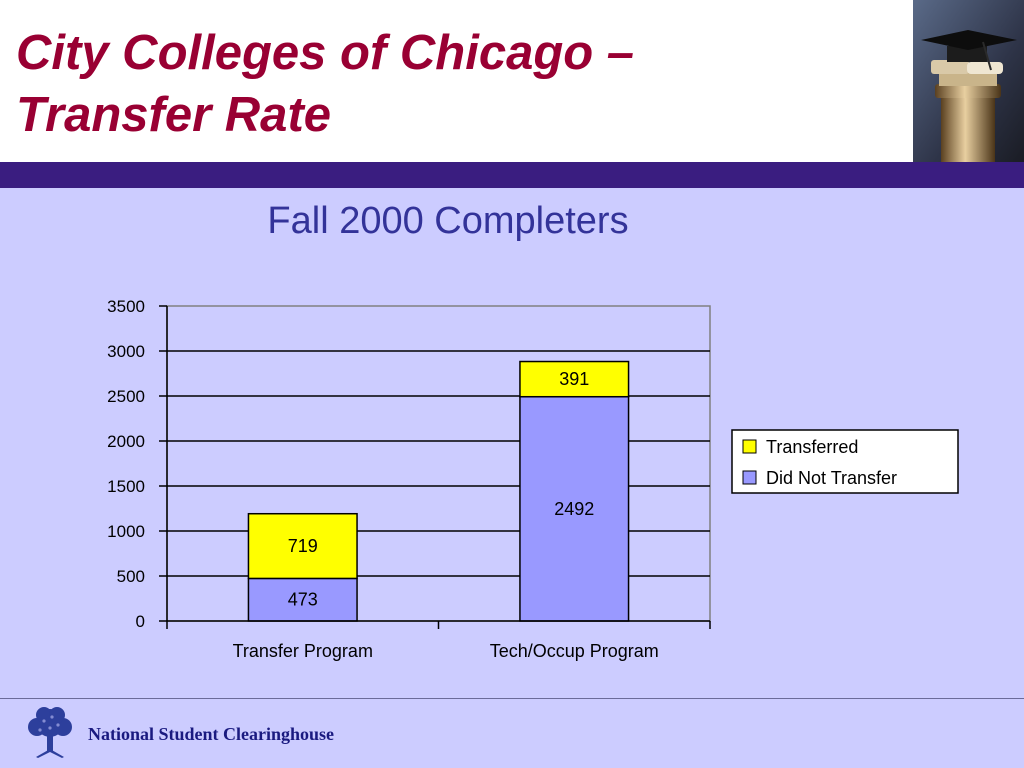 The image size is (1024, 768). Describe the element at coordinates (126, 441) in the screenshot. I see `y-tick-label: 2000` at that location.